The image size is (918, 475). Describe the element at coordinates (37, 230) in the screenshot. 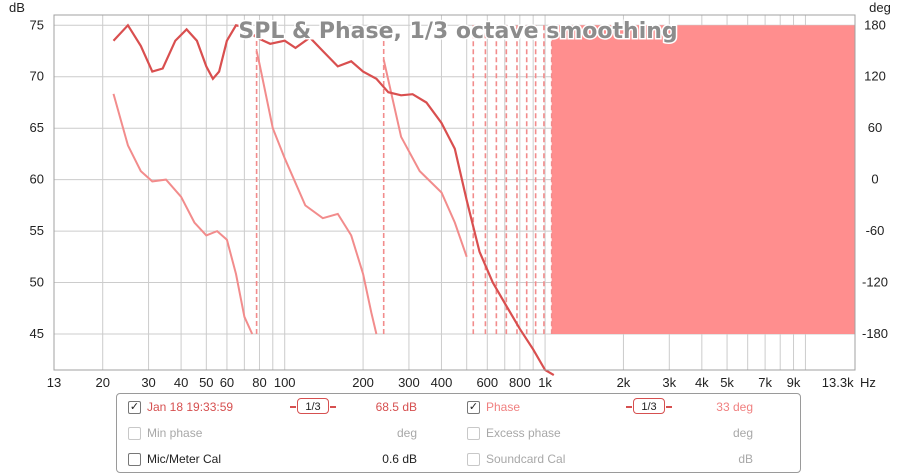

I see `y-left-tick-label: 55` at that location.